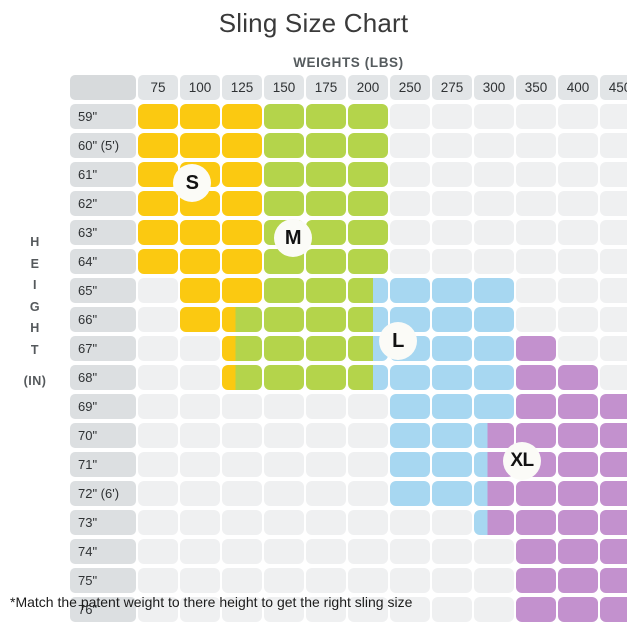 This screenshot has width=627, height=627. What do you see at coordinates (103, 145) in the screenshot?
I see `row-header-height: 60" (5')` at bounding box center [103, 145].